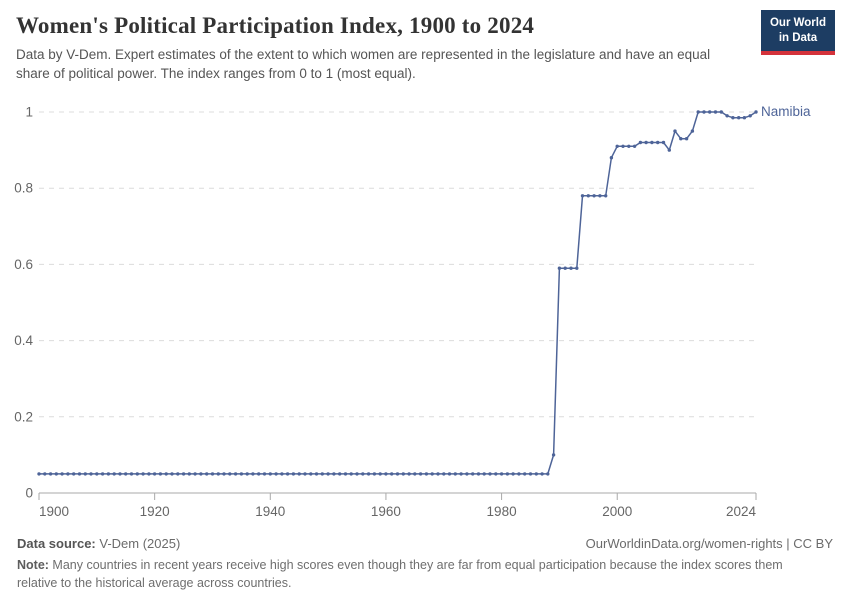 The height and width of the screenshot is (600, 850). What do you see at coordinates (23, 340) in the screenshot?
I see `y-tick-label: 0.4` at bounding box center [23, 340].